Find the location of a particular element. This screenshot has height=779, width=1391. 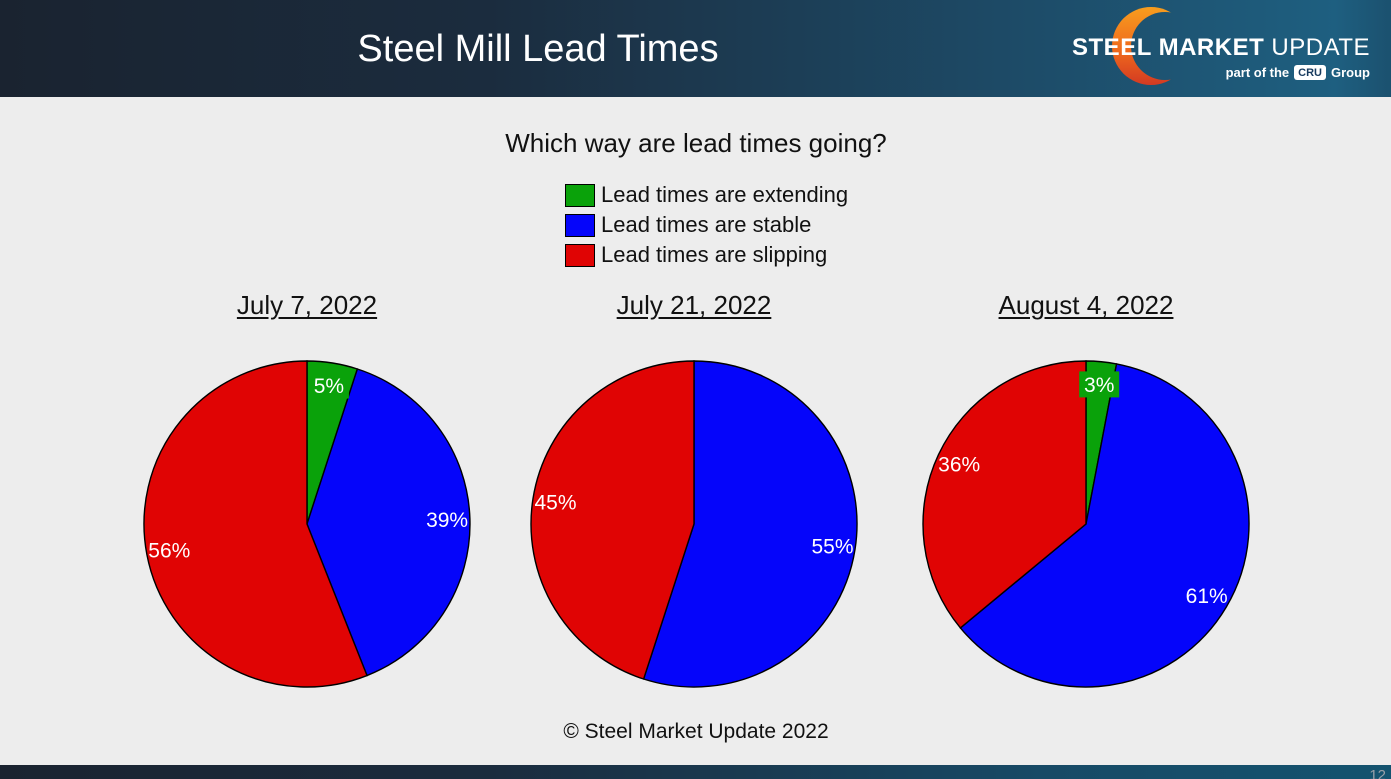

footer-bar is located at coordinates (695, 772).